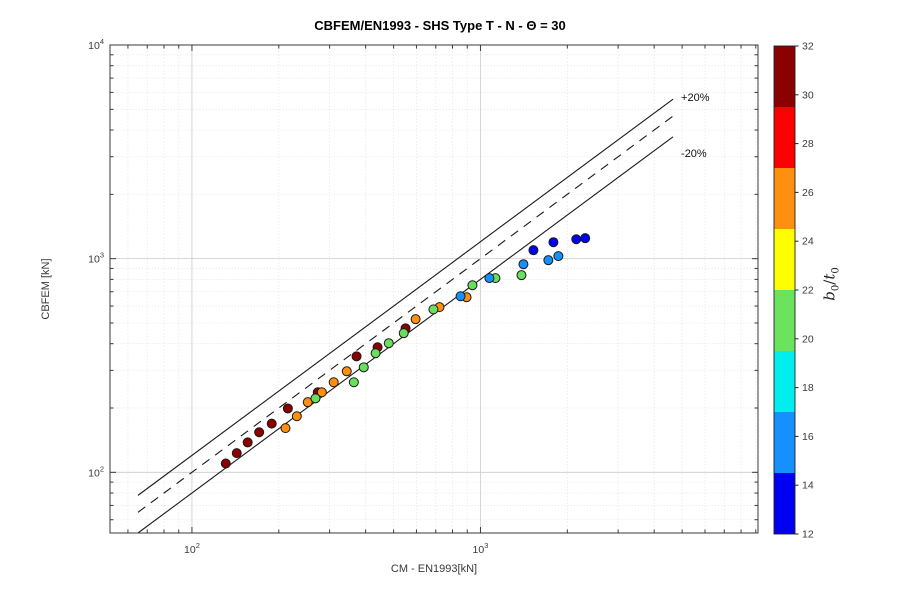 The height and width of the screenshot is (600, 900). What do you see at coordinates (808, 95) in the screenshot?
I see `colorbar-tick-label: 30` at bounding box center [808, 95].